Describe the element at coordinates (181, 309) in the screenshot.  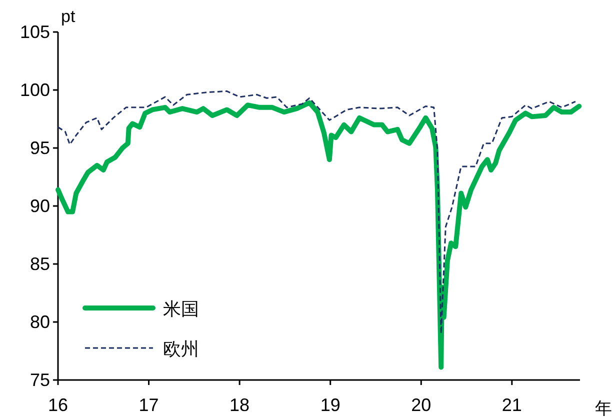
I see `legend-label: 米国` at that location.